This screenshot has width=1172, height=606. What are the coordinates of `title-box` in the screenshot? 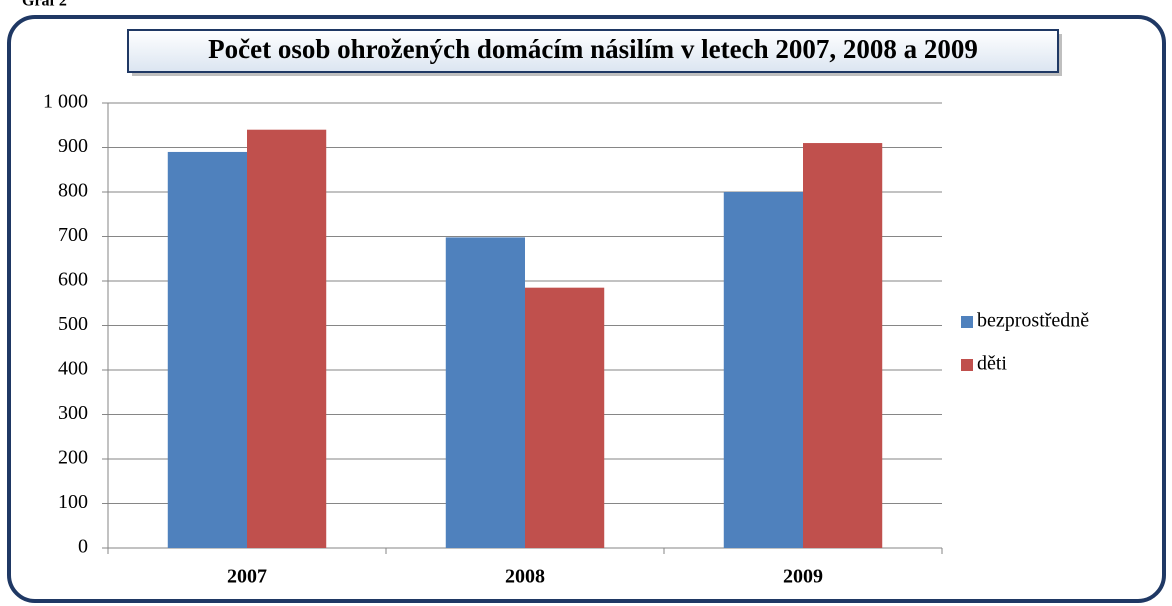 It's located at (593, 51).